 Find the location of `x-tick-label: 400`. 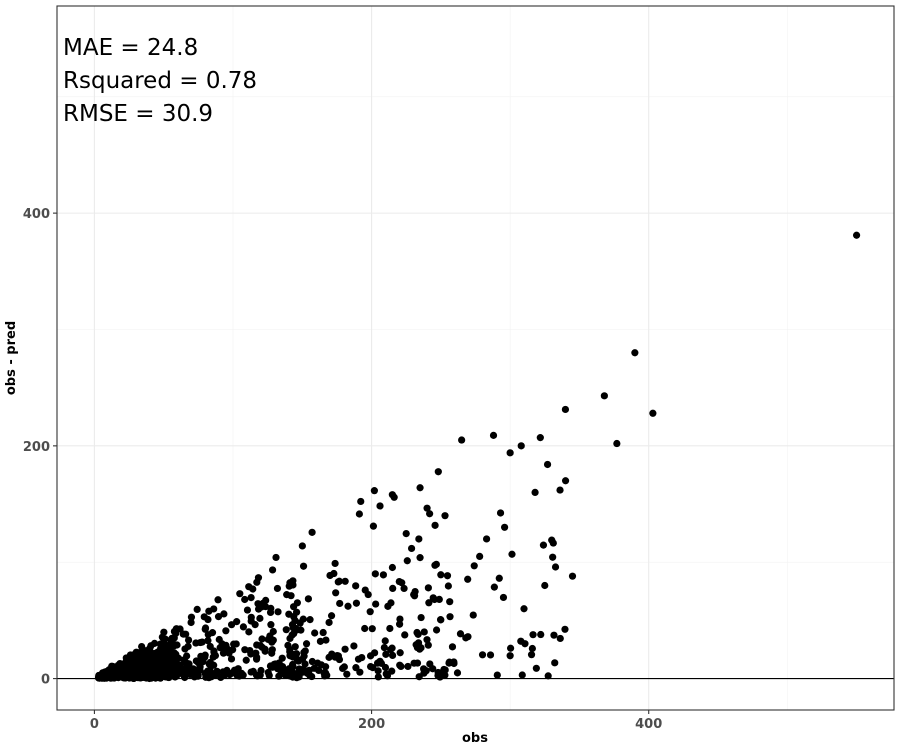

x-tick-label: 400 is located at coordinates (648, 724).